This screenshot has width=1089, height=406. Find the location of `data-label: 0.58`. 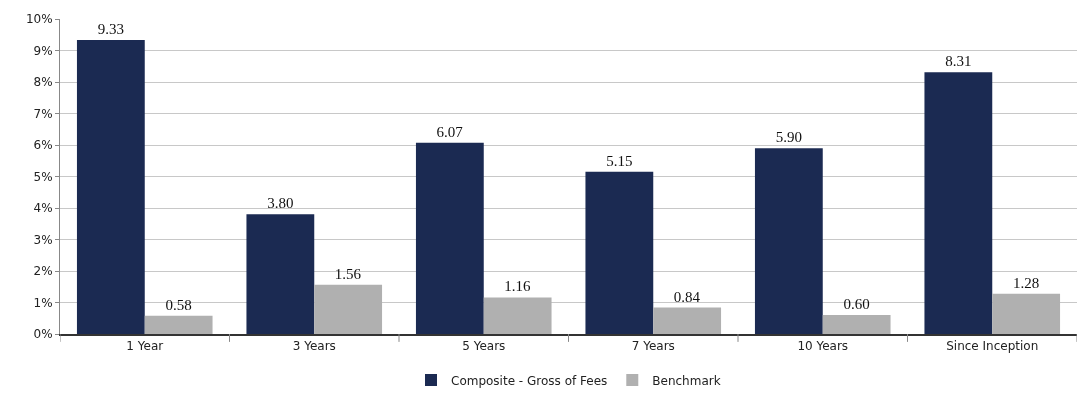

data-label: 0.58 is located at coordinates (178, 304).